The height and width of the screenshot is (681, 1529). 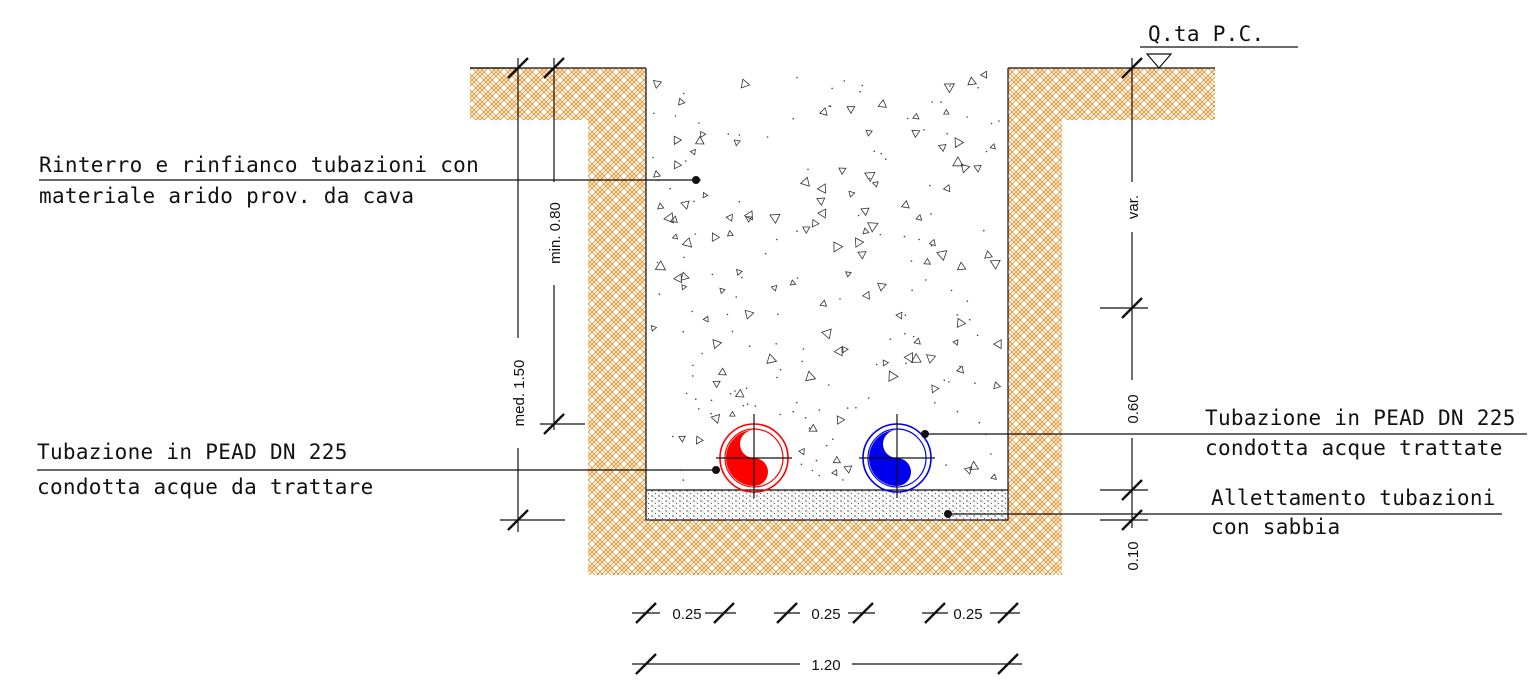 I want to click on dim-spacing-1-label: 0.25, so click(x=686, y=614).